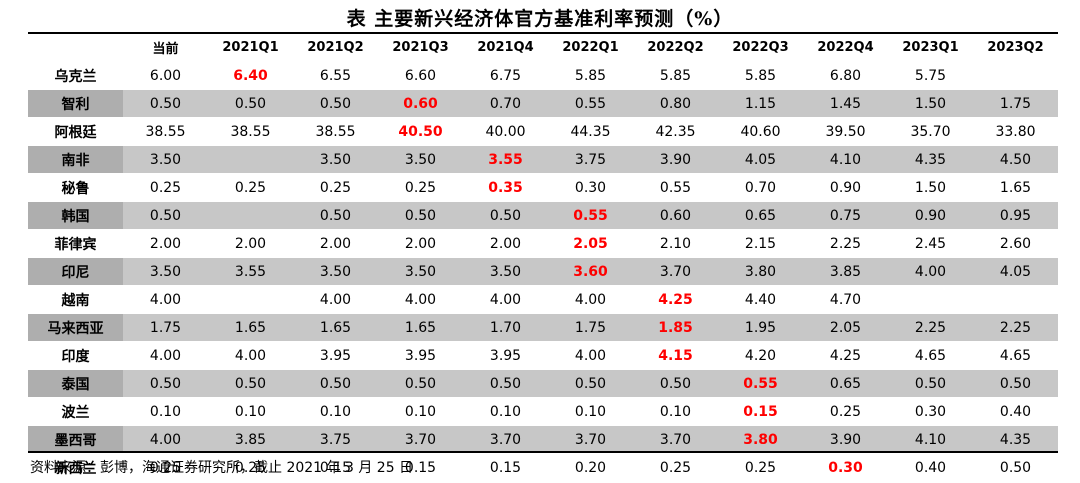 Image resolution: width=1080 pixels, height=483 pixels. Describe the element at coordinates (845, 355) in the screenshot. I see `rate-cell: 4.25` at that location.